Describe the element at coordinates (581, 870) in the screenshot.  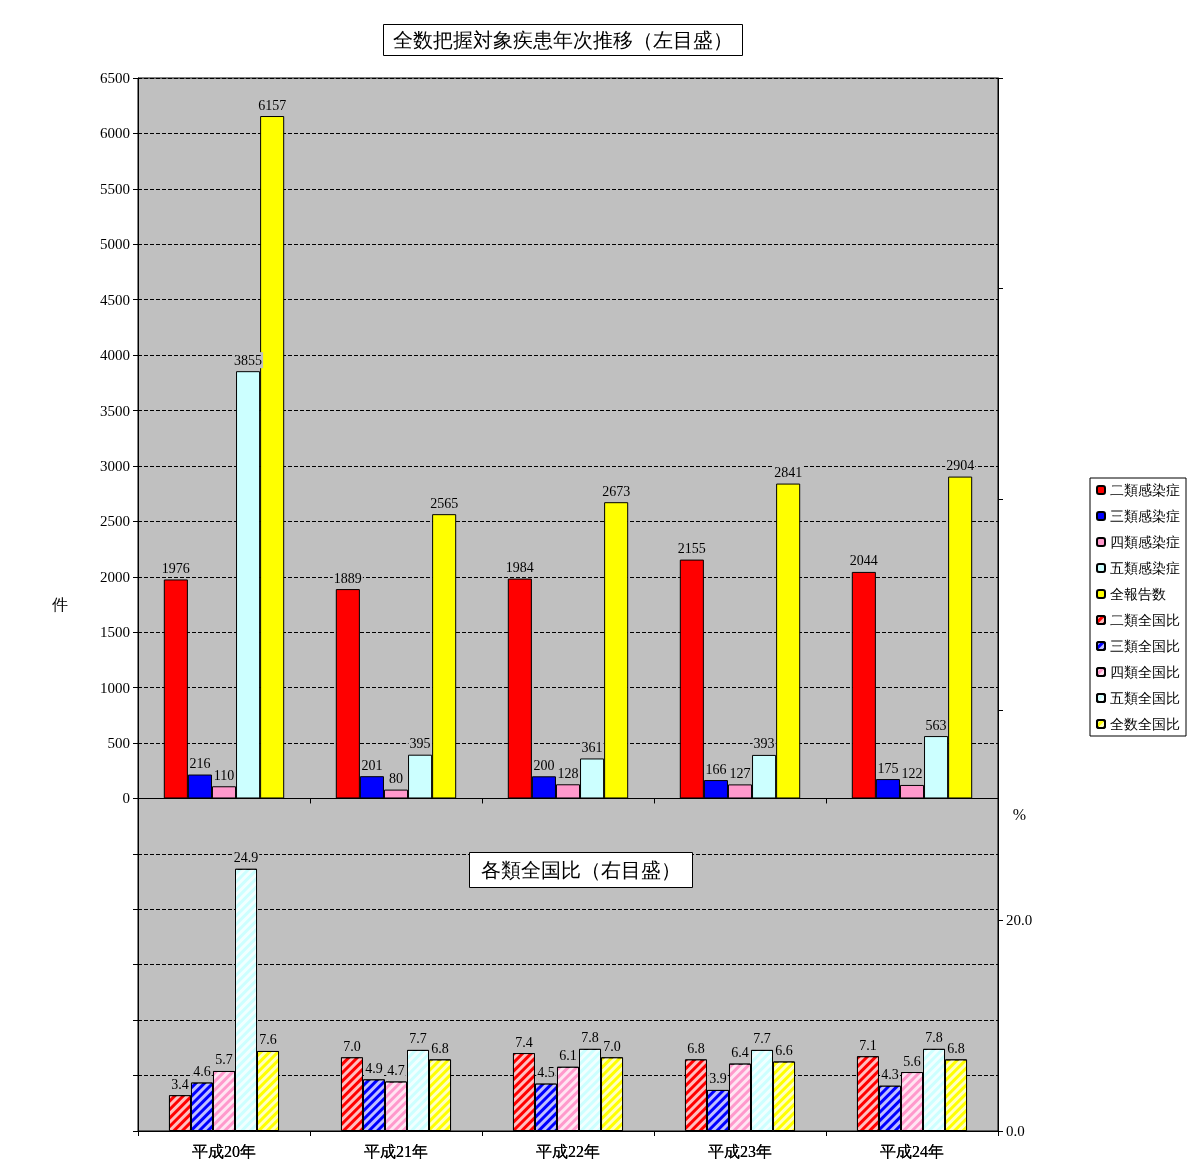
I see `text: 各類全国比（右目盛）` at that location.